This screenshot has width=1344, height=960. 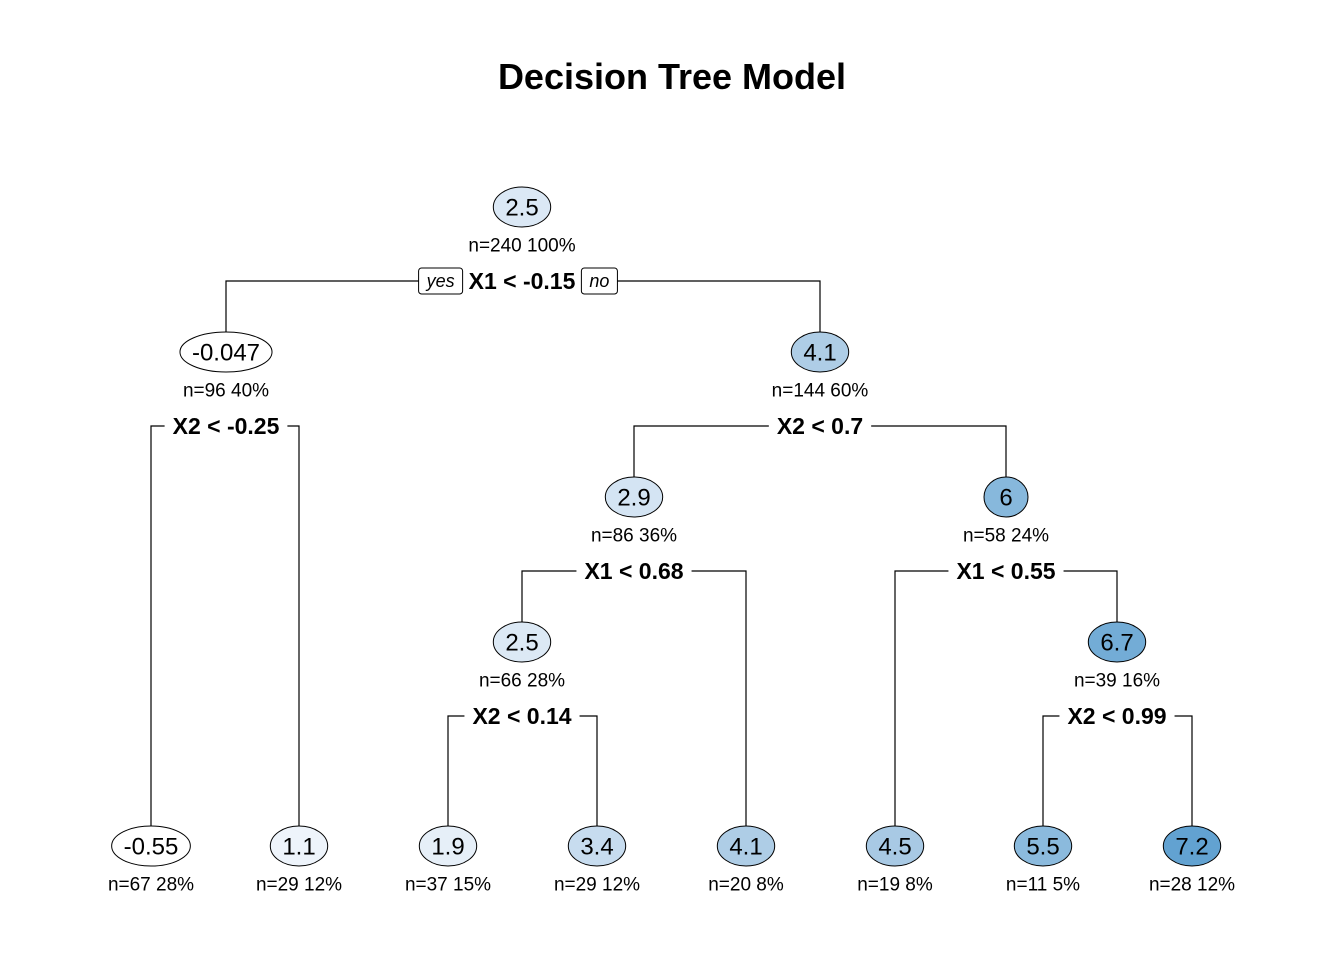 I want to click on tree-node: 2.9 n=86 36% X1 < 0.68, so click(x=634, y=530).